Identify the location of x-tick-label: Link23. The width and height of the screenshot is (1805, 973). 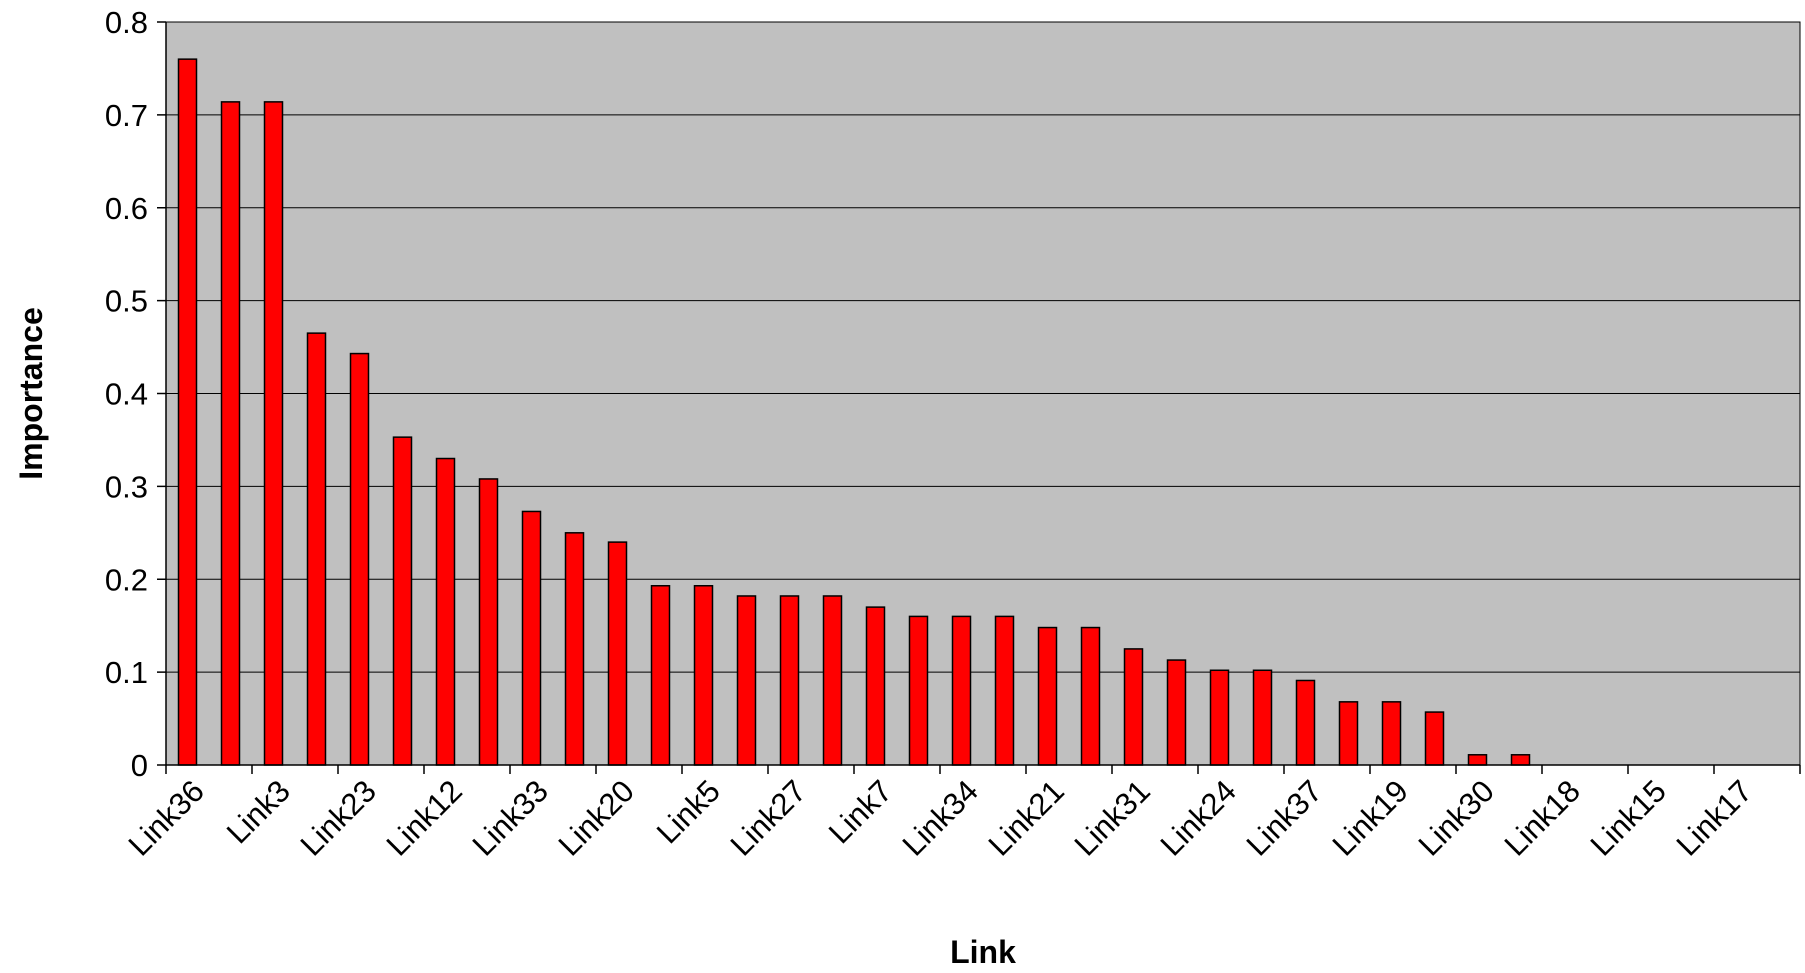
(338, 817).